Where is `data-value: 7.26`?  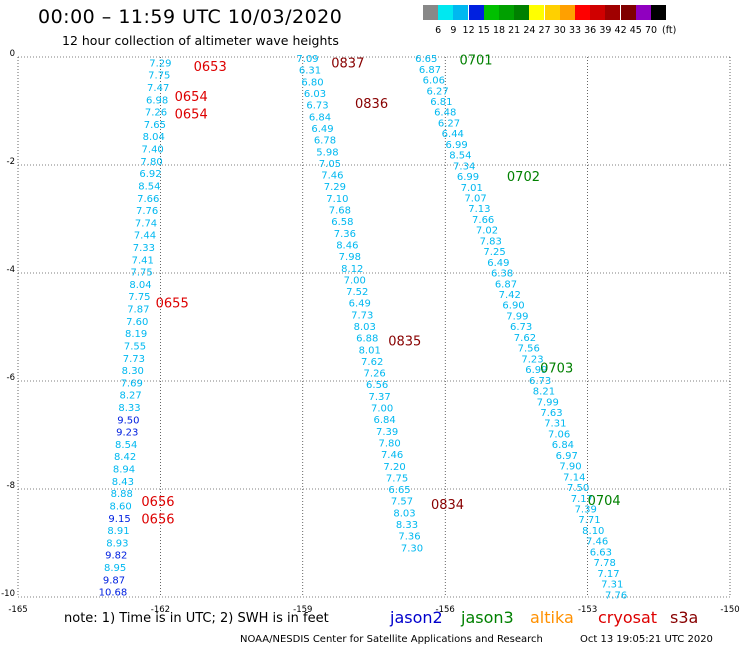
data-value: 7.26 is located at coordinates (156, 113).